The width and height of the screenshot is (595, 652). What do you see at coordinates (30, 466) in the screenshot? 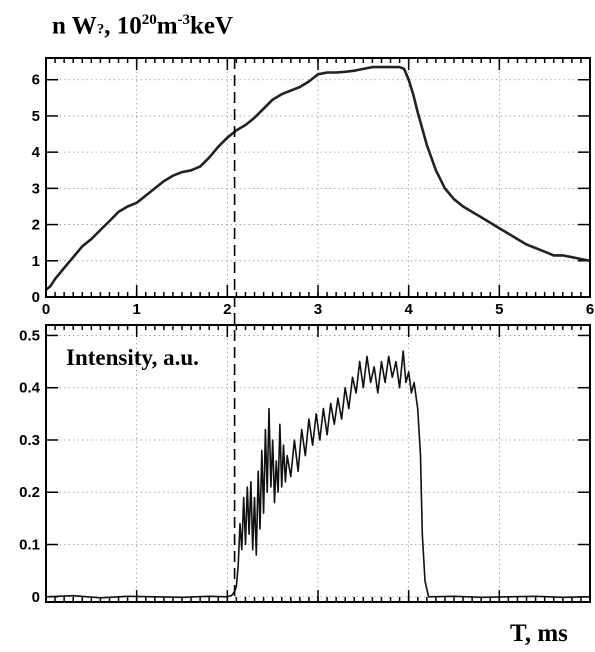
I see `bottom-panel-tick-labels: 0 0.1 0.2 0.3 0.4 0.5` at bounding box center [30, 466].